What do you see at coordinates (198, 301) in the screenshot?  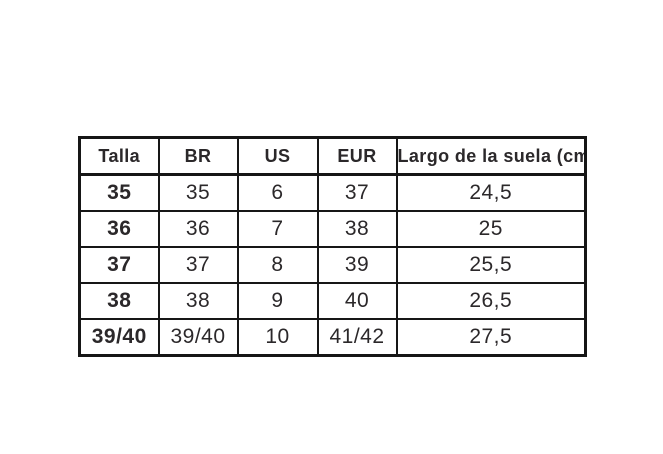 I see `cell-br: 38` at bounding box center [198, 301].